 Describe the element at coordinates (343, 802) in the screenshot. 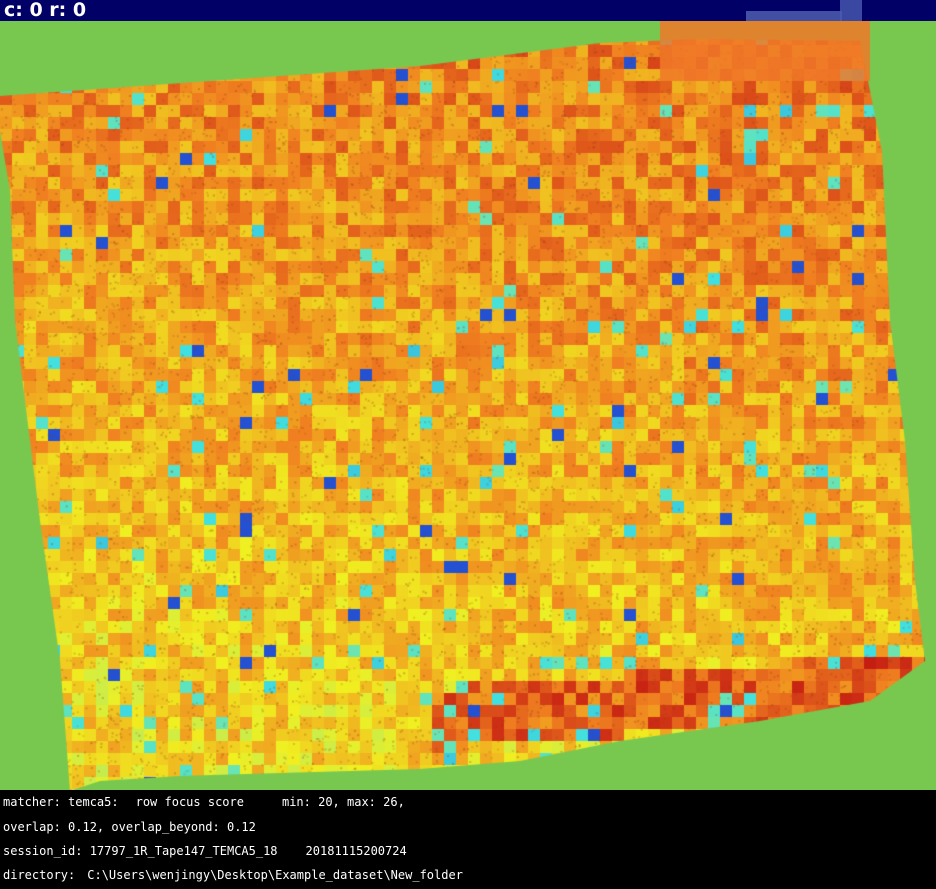

I see `range-label: min: 20, max: 26,` at that location.